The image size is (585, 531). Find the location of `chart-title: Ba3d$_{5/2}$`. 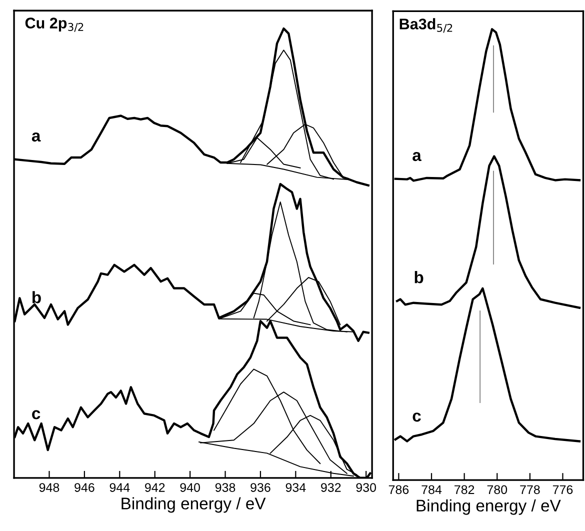

chart-title: Ba3d$_{5/2}$ is located at coordinates (426, 25).